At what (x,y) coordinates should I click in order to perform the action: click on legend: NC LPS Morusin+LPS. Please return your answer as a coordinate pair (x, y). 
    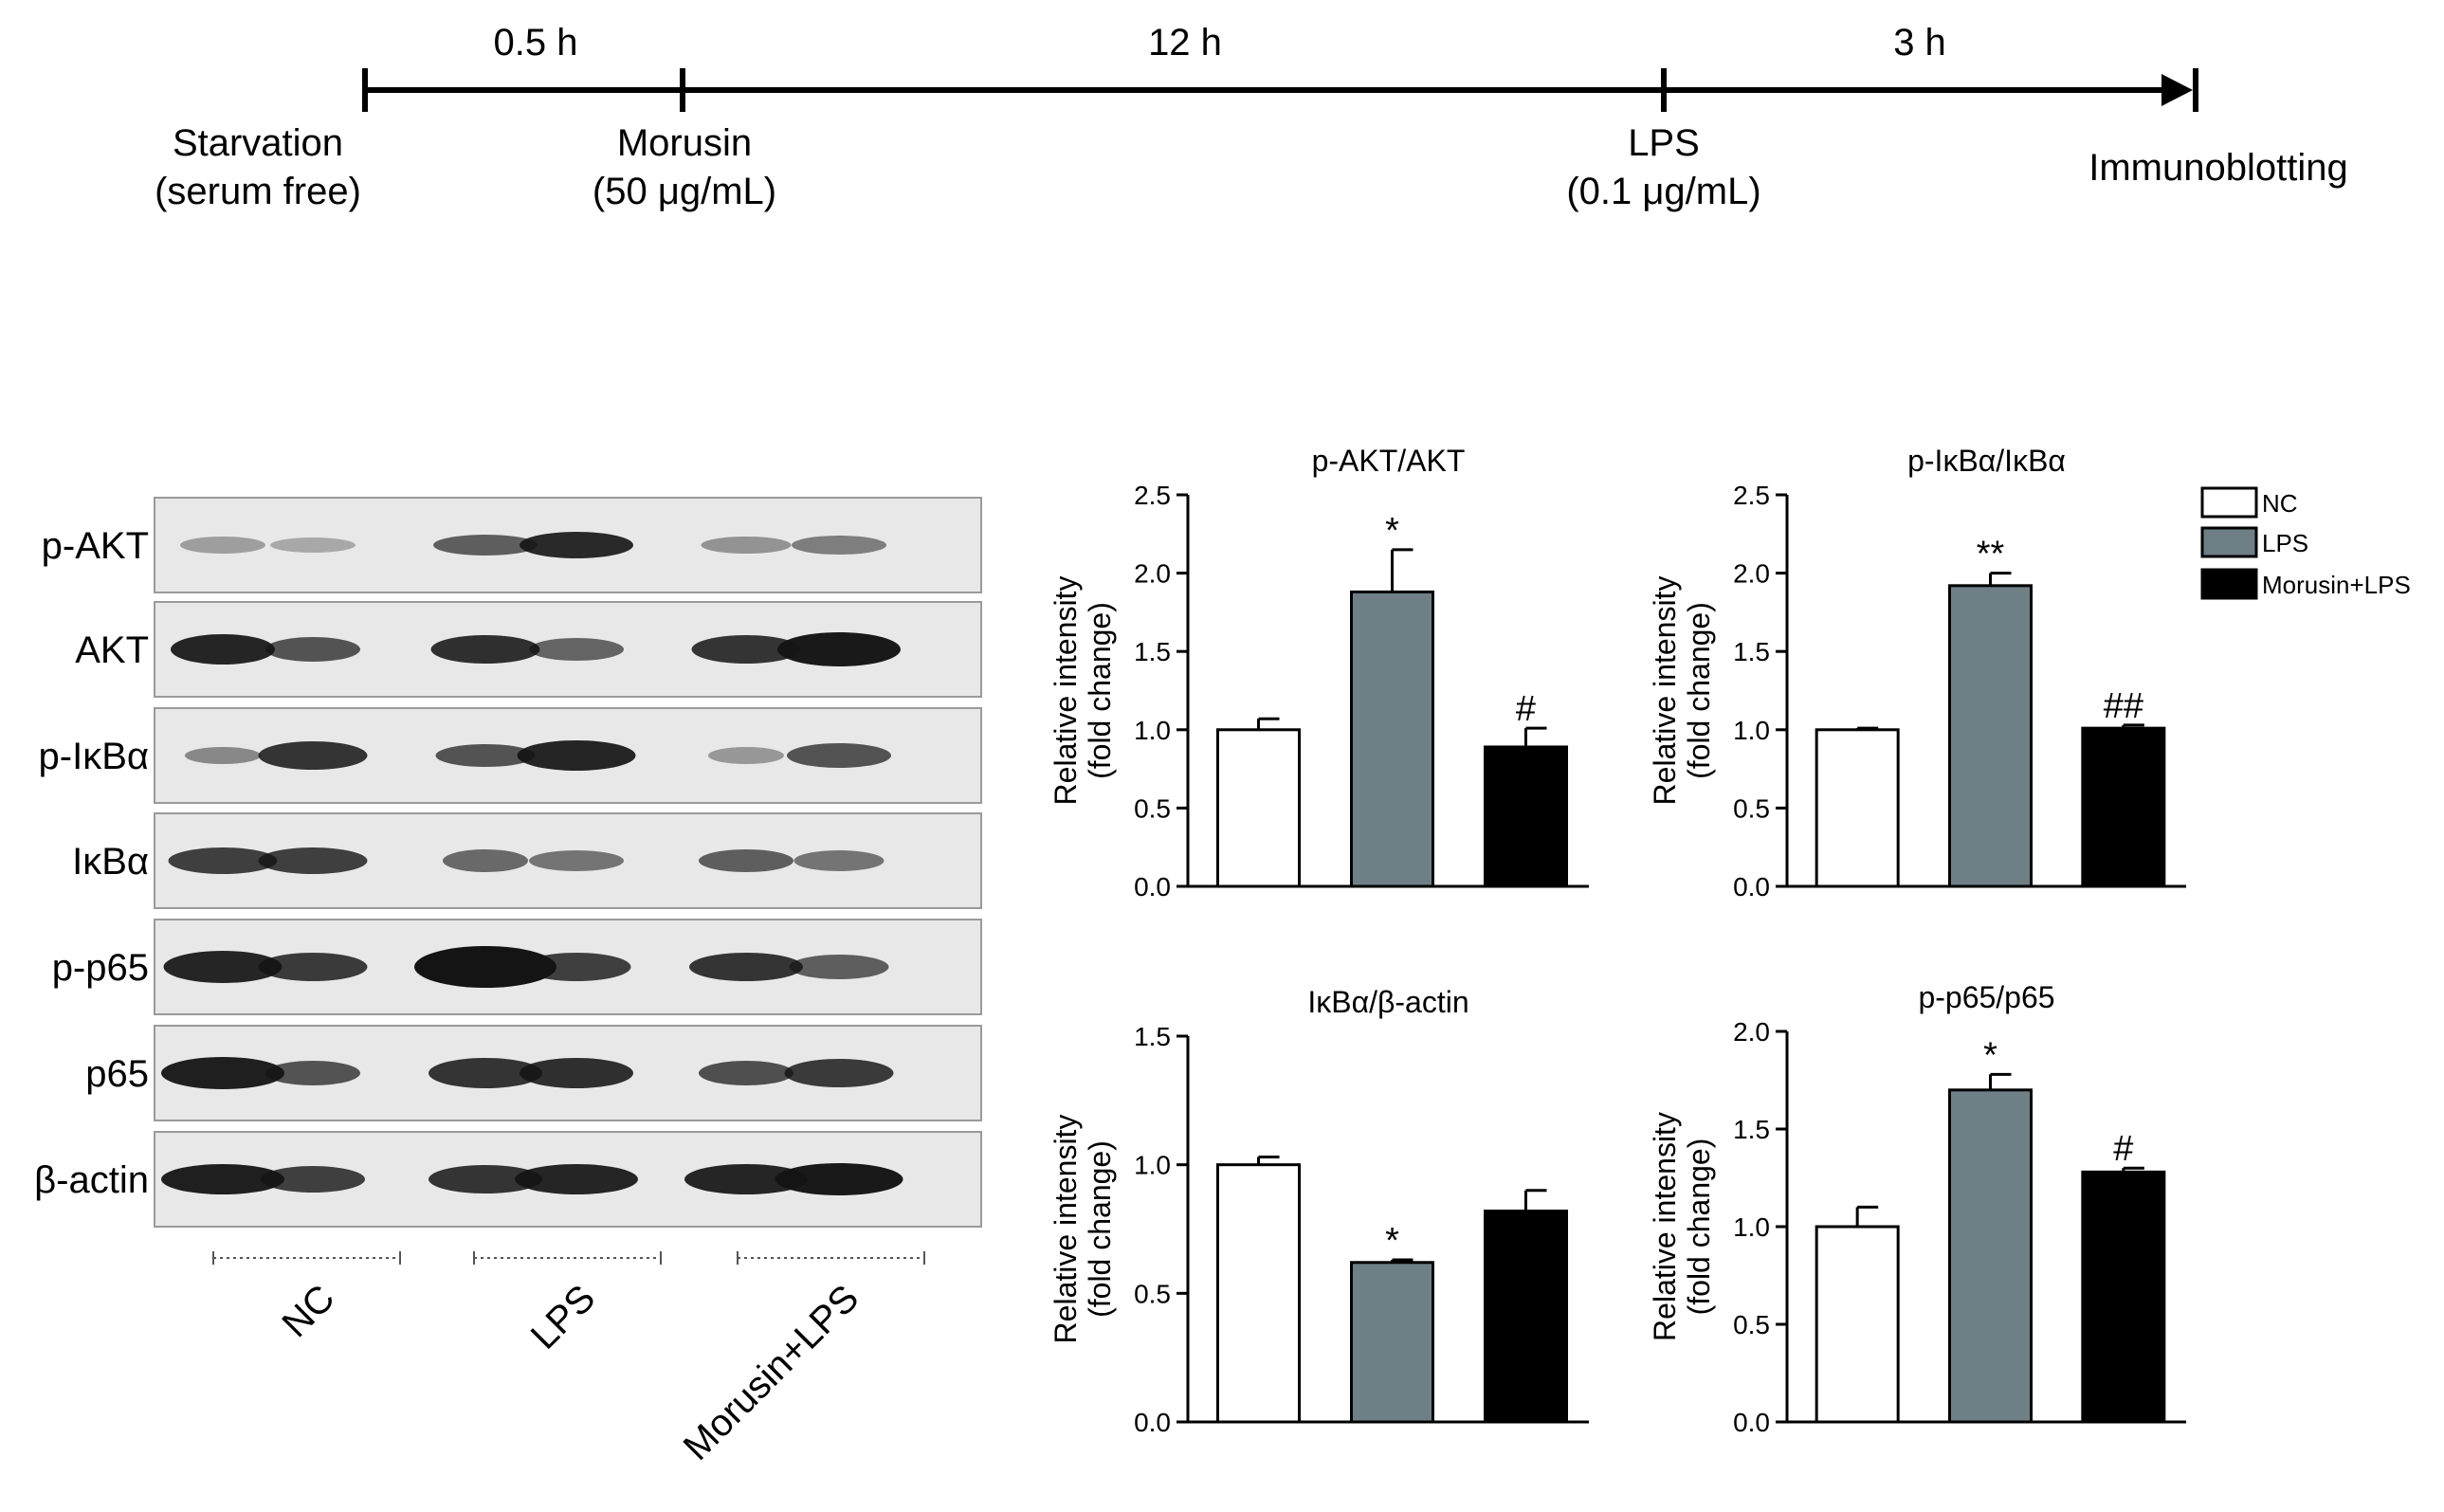
    Looking at the image, I should click on (2305, 543).